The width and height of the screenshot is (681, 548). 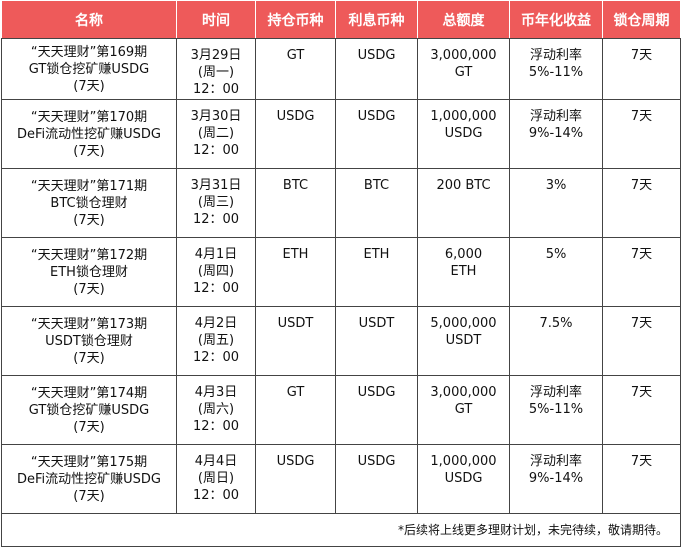 What do you see at coordinates (295, 272) in the screenshot?
I see `cell-holding-coin: ETH` at bounding box center [295, 272].